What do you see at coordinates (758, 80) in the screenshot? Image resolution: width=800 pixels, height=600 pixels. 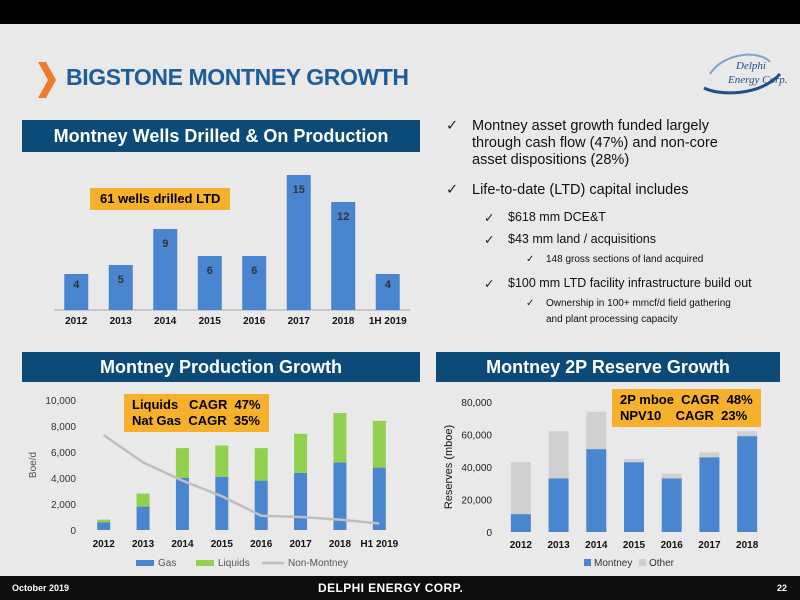 I see `logo-line2: Energy Corp.` at bounding box center [758, 80].